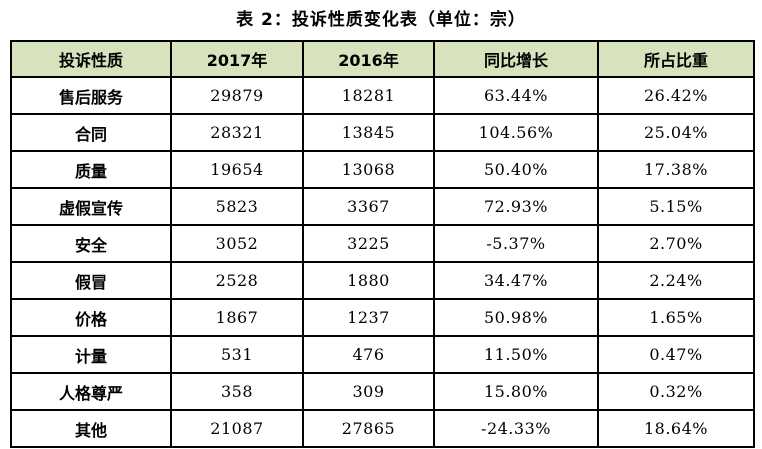  Describe the element at coordinates (91, 391) in the screenshot. I see `row-label: 人格尊严` at that location.